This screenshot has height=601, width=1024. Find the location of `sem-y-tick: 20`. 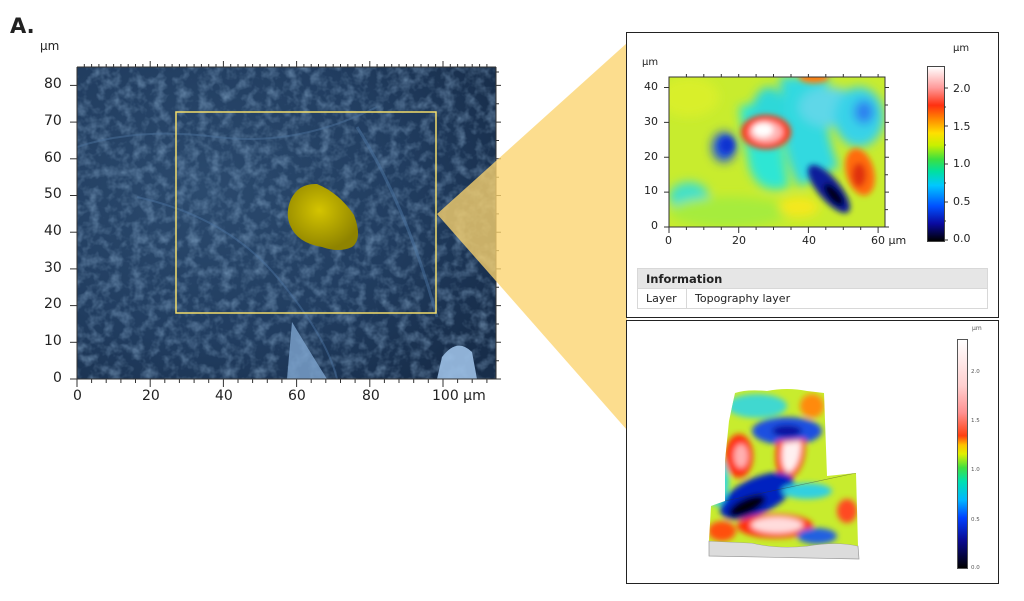

sem-y-tick: 20 is located at coordinates (53, 304).